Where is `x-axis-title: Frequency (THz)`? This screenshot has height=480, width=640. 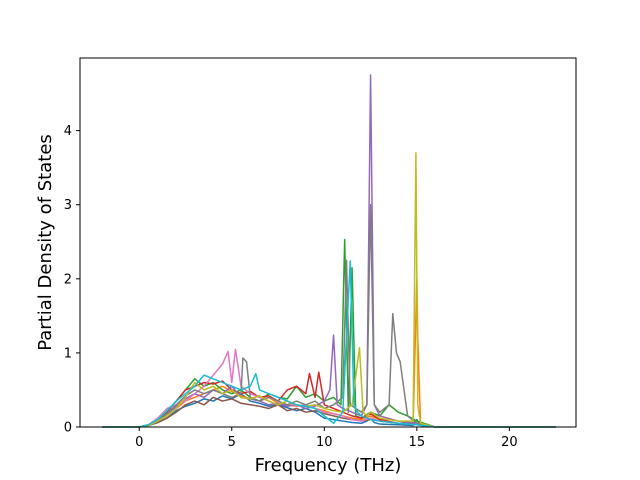 x-axis-title: Frequency (THz) is located at coordinates (328, 465).